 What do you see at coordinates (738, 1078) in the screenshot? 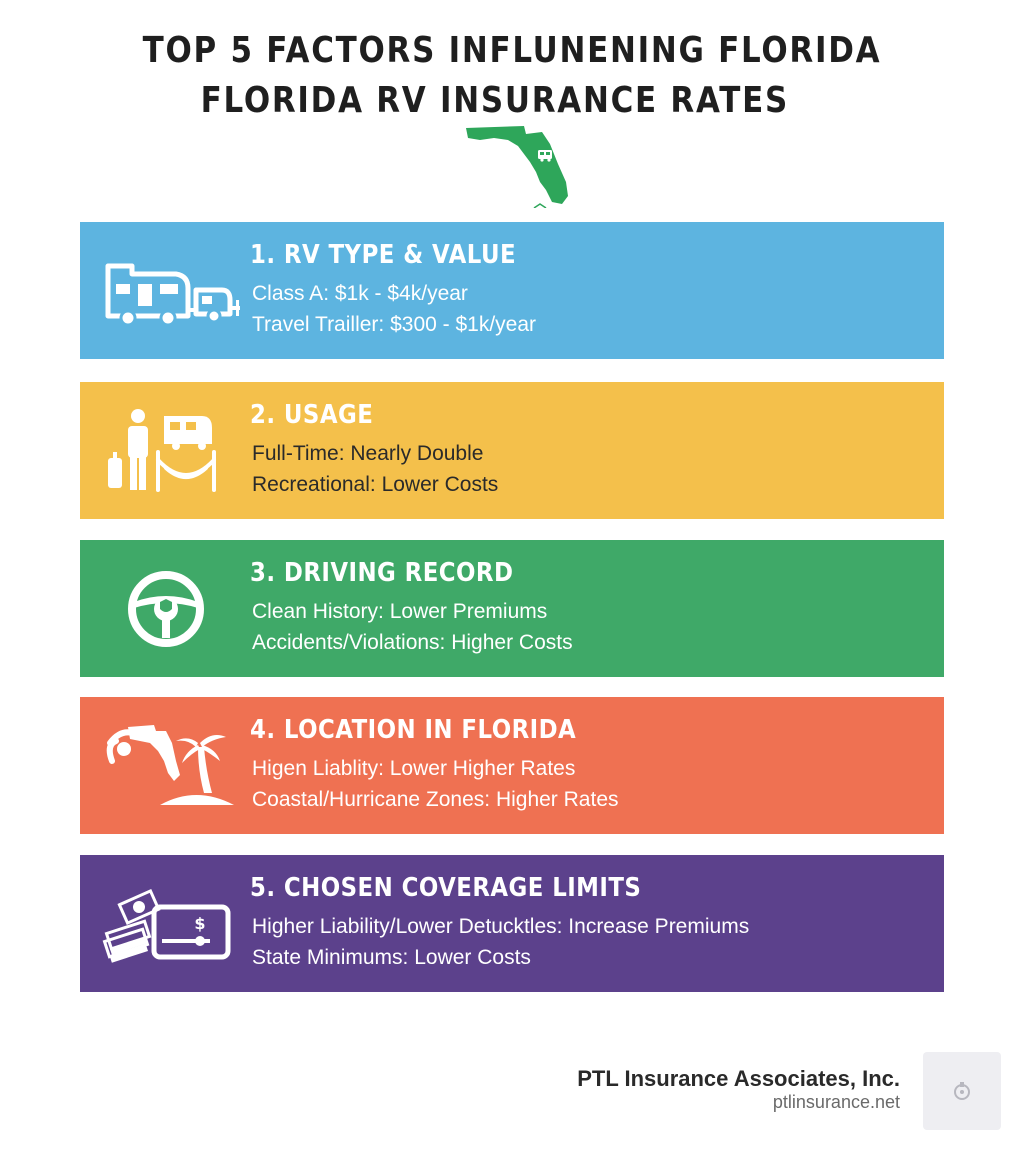
I see `company-name: PTL Insurance Associates, Inc.` at bounding box center [738, 1078].